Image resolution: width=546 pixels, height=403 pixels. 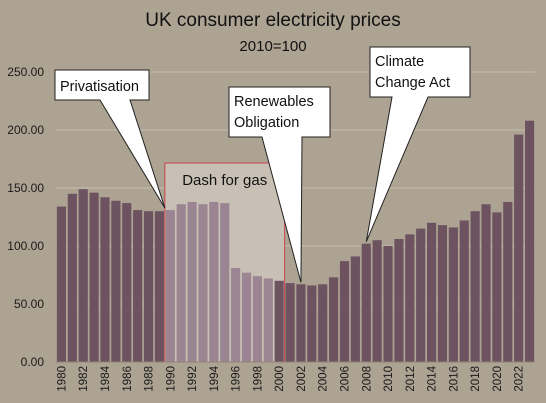 I want to click on x-tick-label: 1982, so click(x=84, y=379).